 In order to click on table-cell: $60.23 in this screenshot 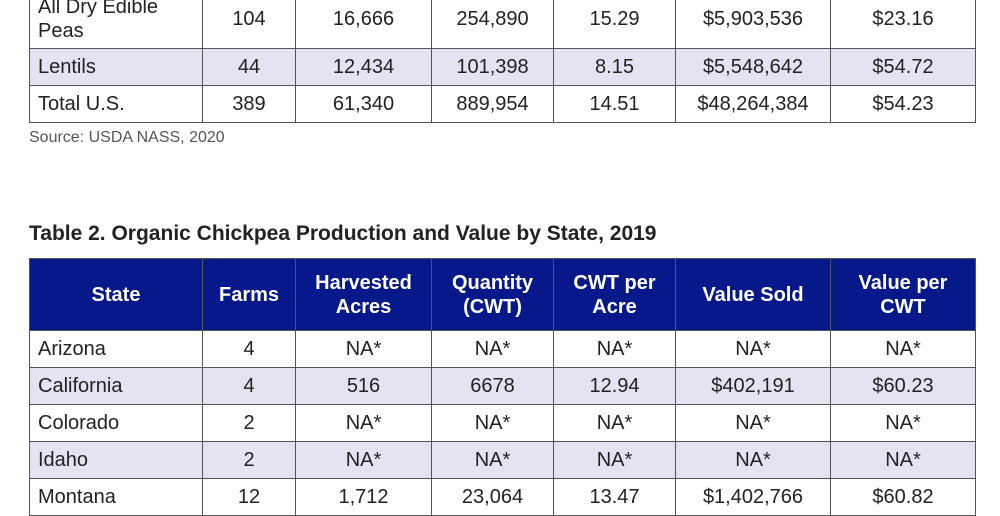, I will do `click(903, 386)`.